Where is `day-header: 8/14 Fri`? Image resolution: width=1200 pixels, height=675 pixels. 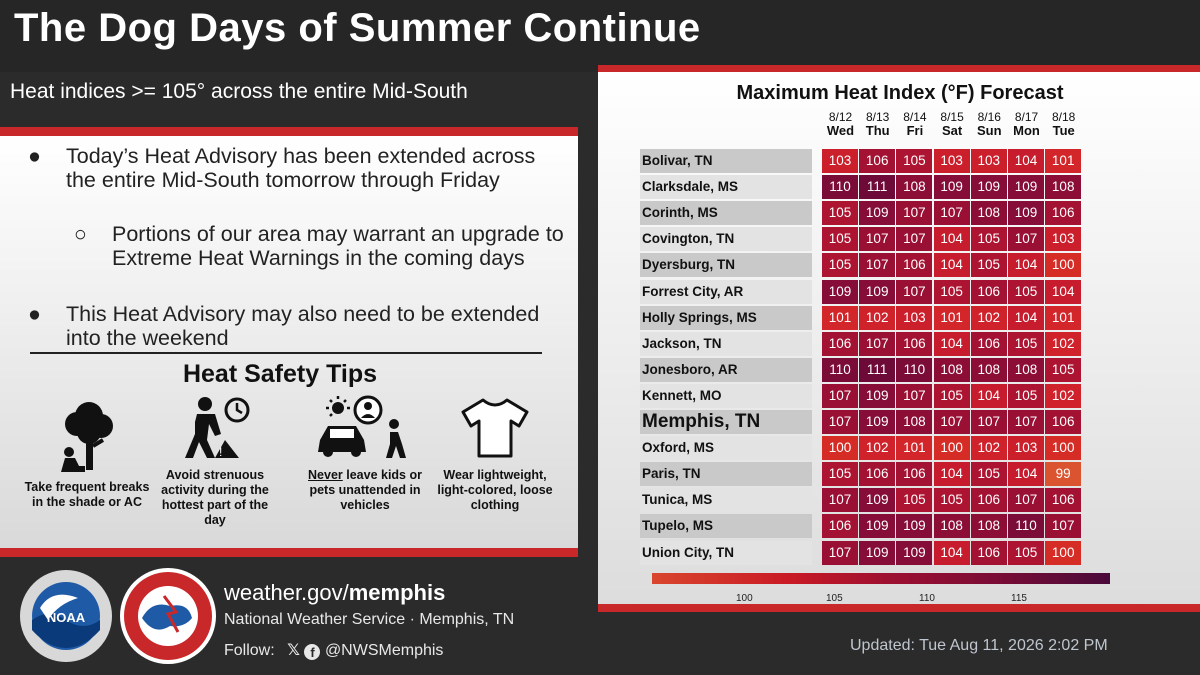 day-header: 8/14 Fri is located at coordinates (914, 124).